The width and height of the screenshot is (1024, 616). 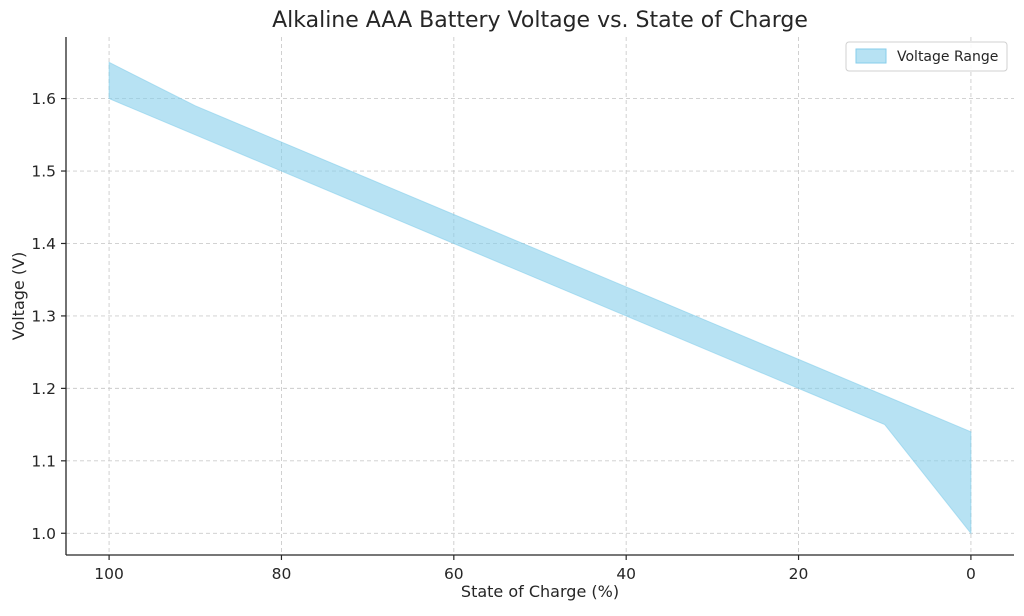 What do you see at coordinates (282, 574) in the screenshot?
I see `x-tick-label: 80` at bounding box center [282, 574].